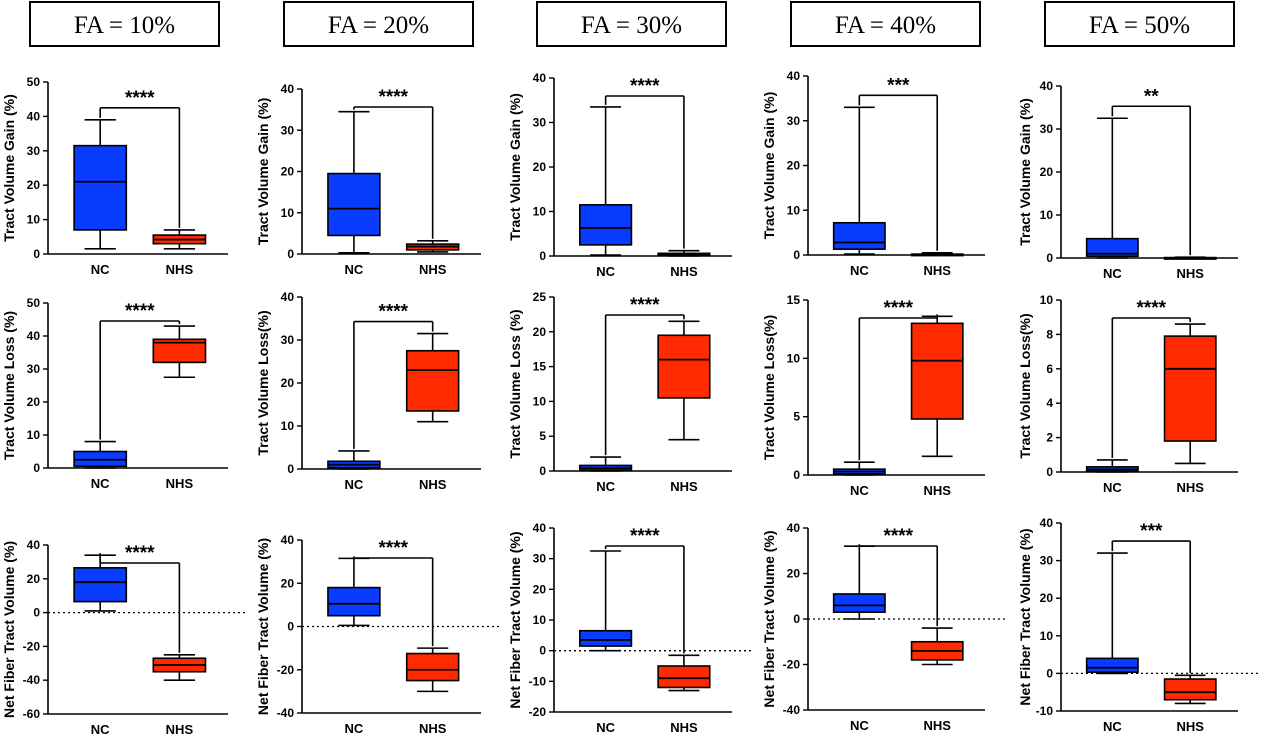 This screenshot has width=1280, height=739. I want to click on y-tick-label: 4, so click(1049, 403).